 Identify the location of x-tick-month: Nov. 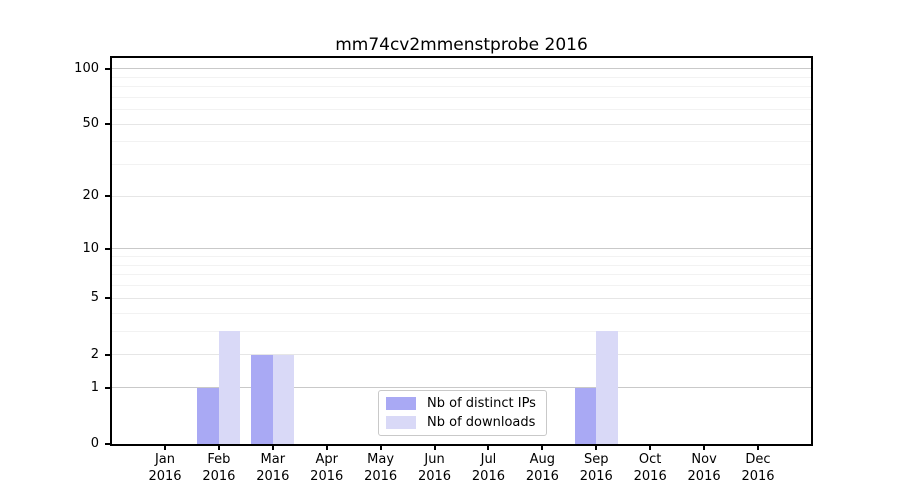
(704, 459).